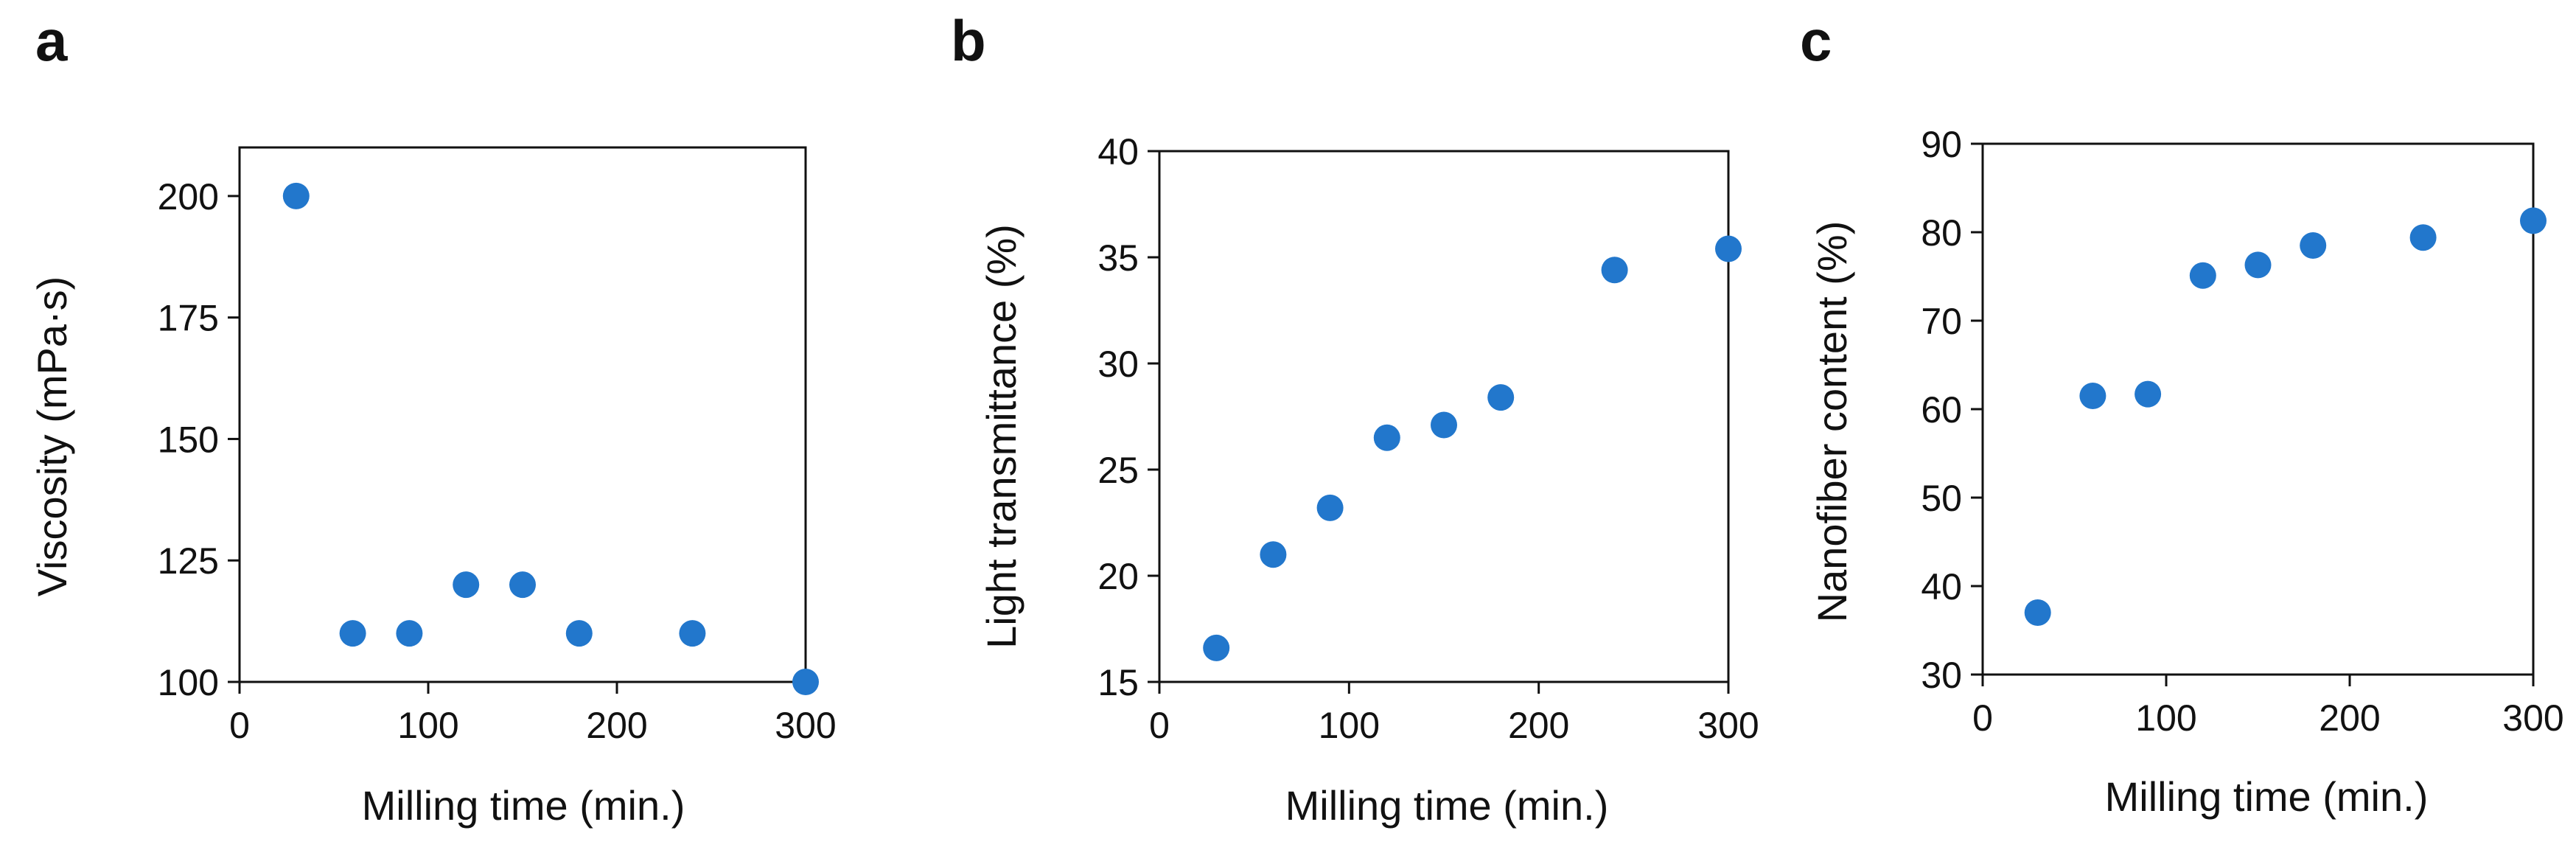 The height and width of the screenshot is (850, 2576). Describe the element at coordinates (51, 40) in the screenshot. I see `panel-letter: a` at that location.